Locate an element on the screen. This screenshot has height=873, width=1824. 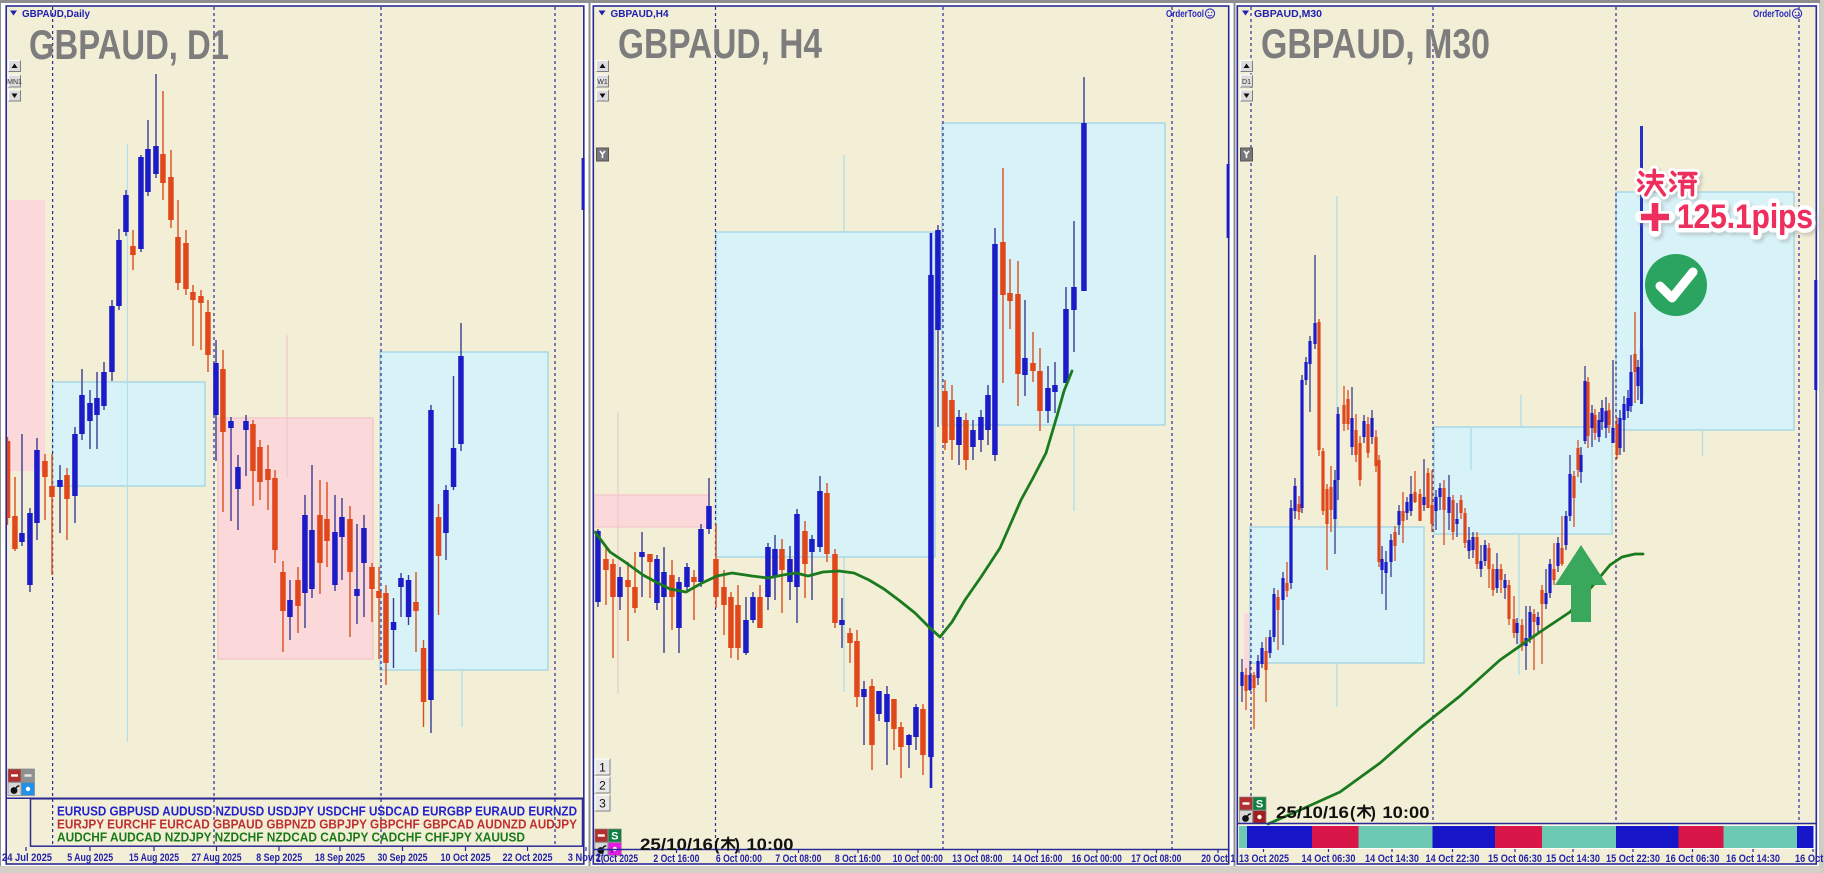
svg-text: 2 is located at coordinates (602, 786).